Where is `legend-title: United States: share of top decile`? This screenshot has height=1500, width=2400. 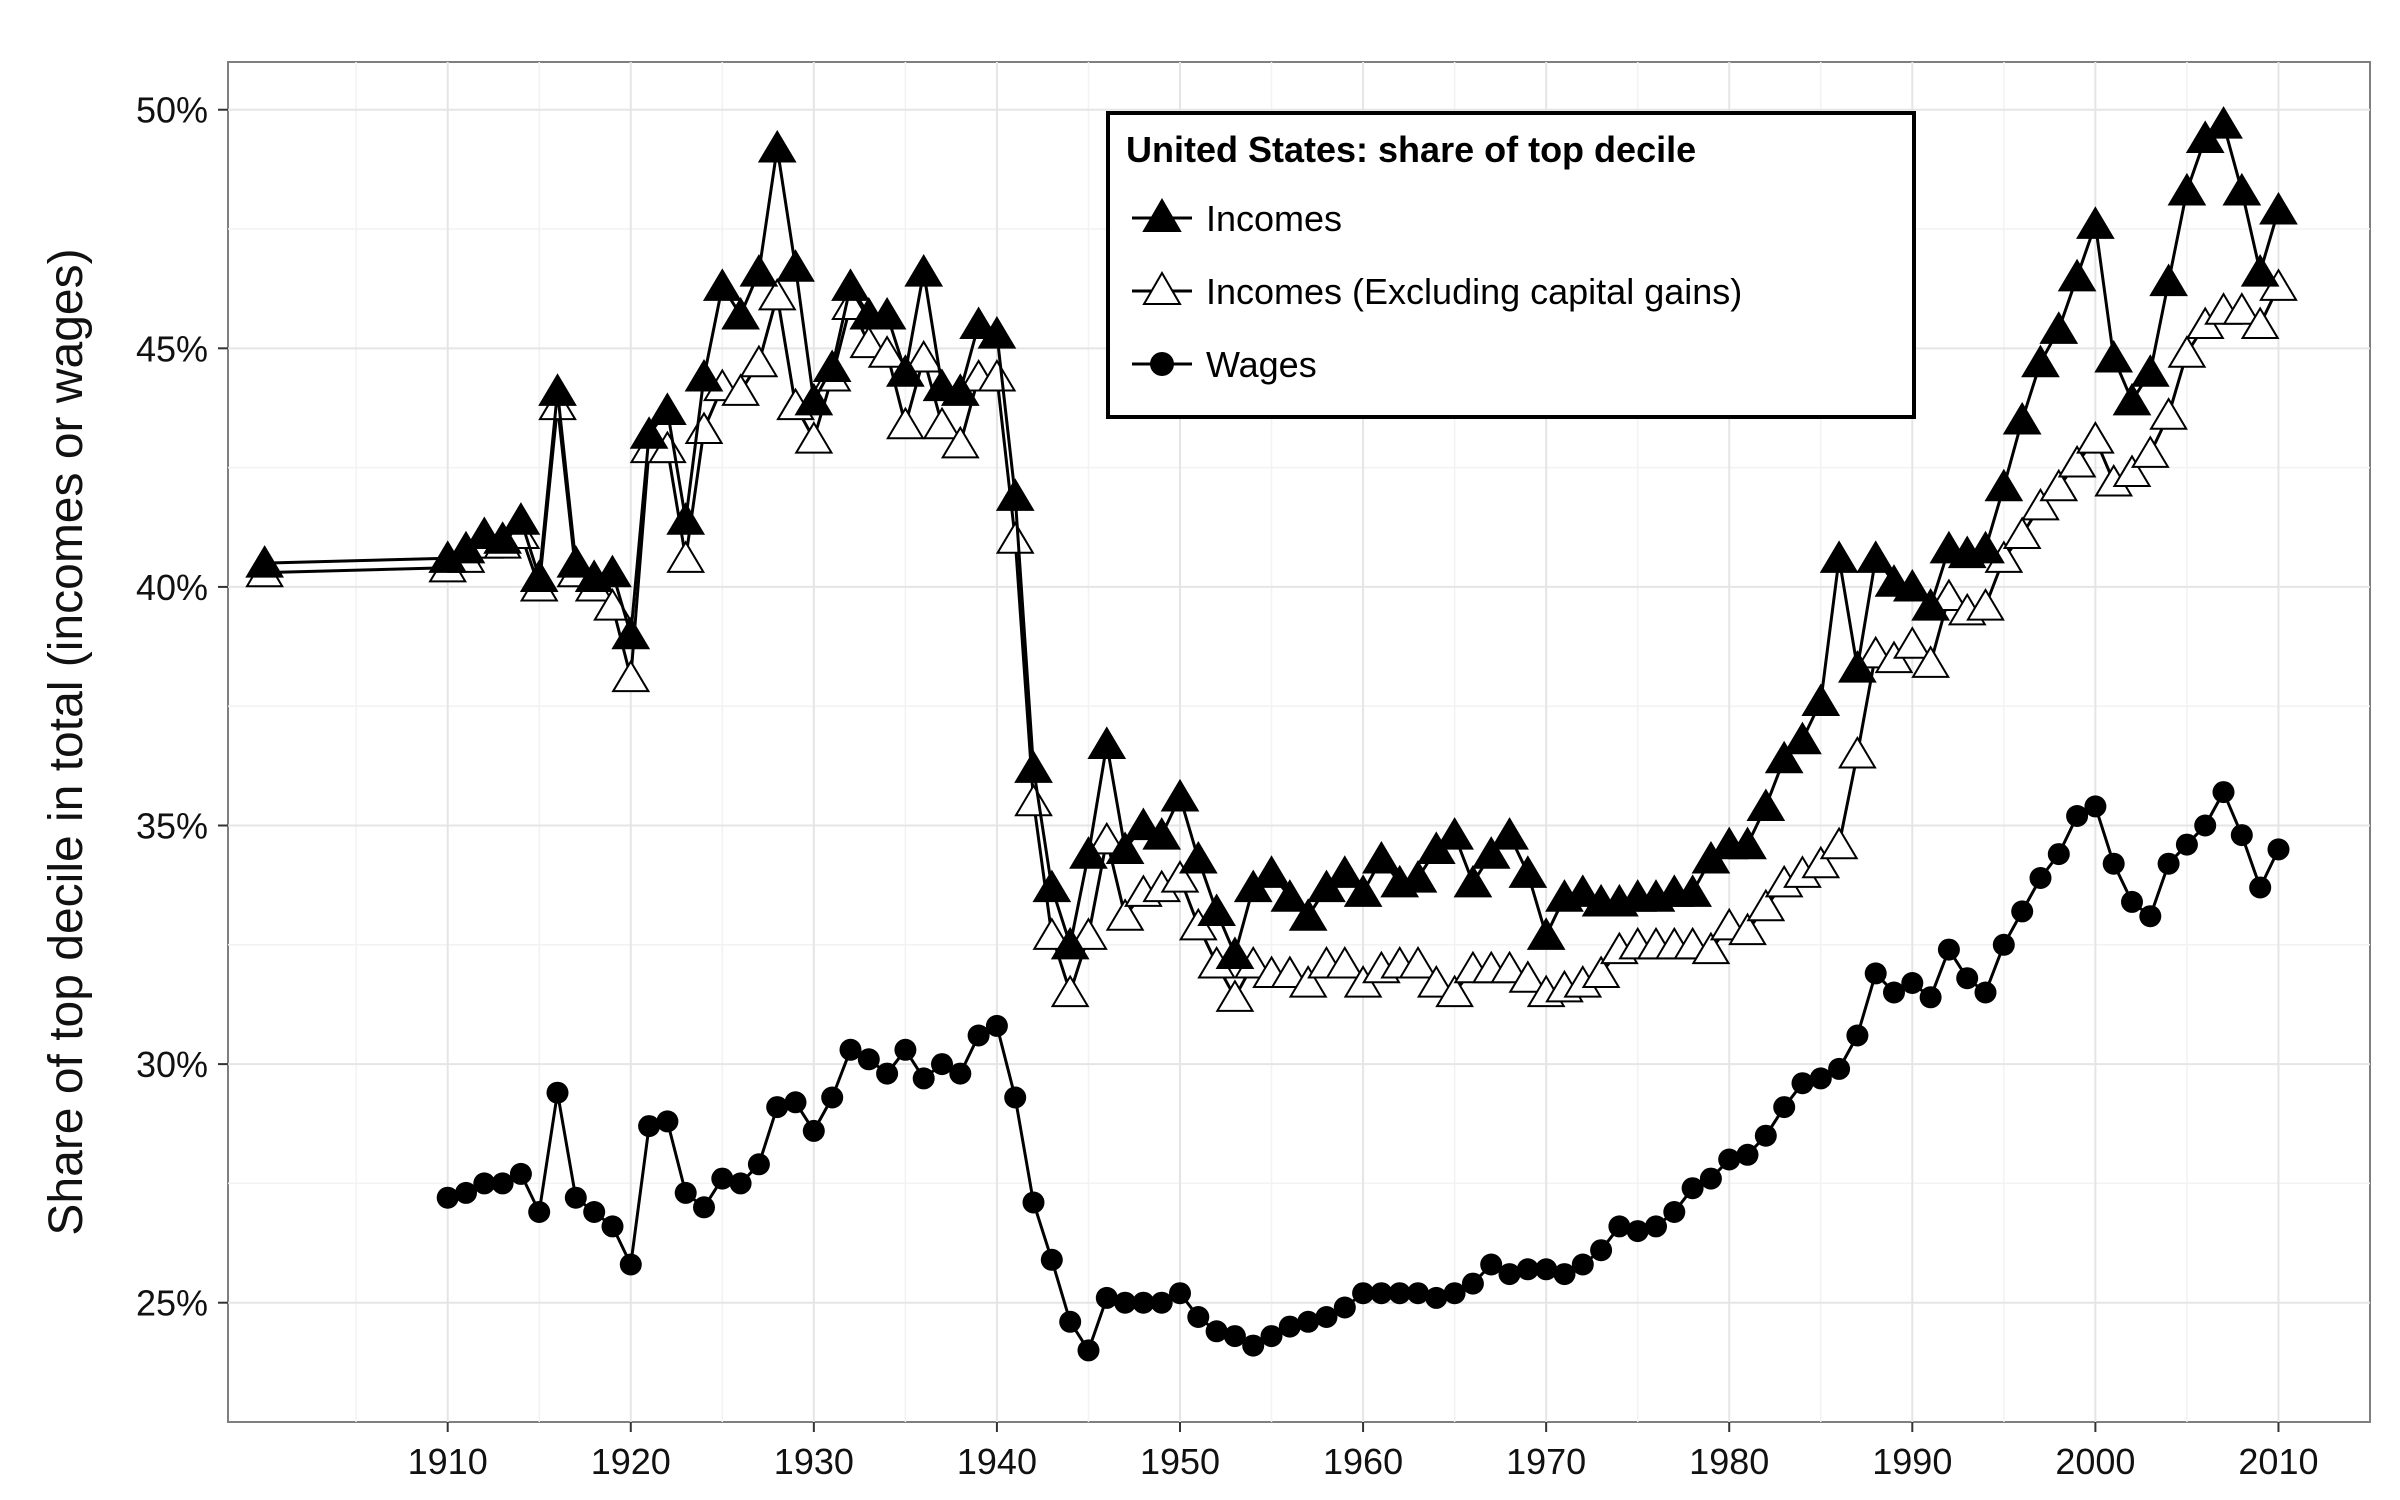
legend-title: United States: share of top decile is located at coordinates (1411, 149).